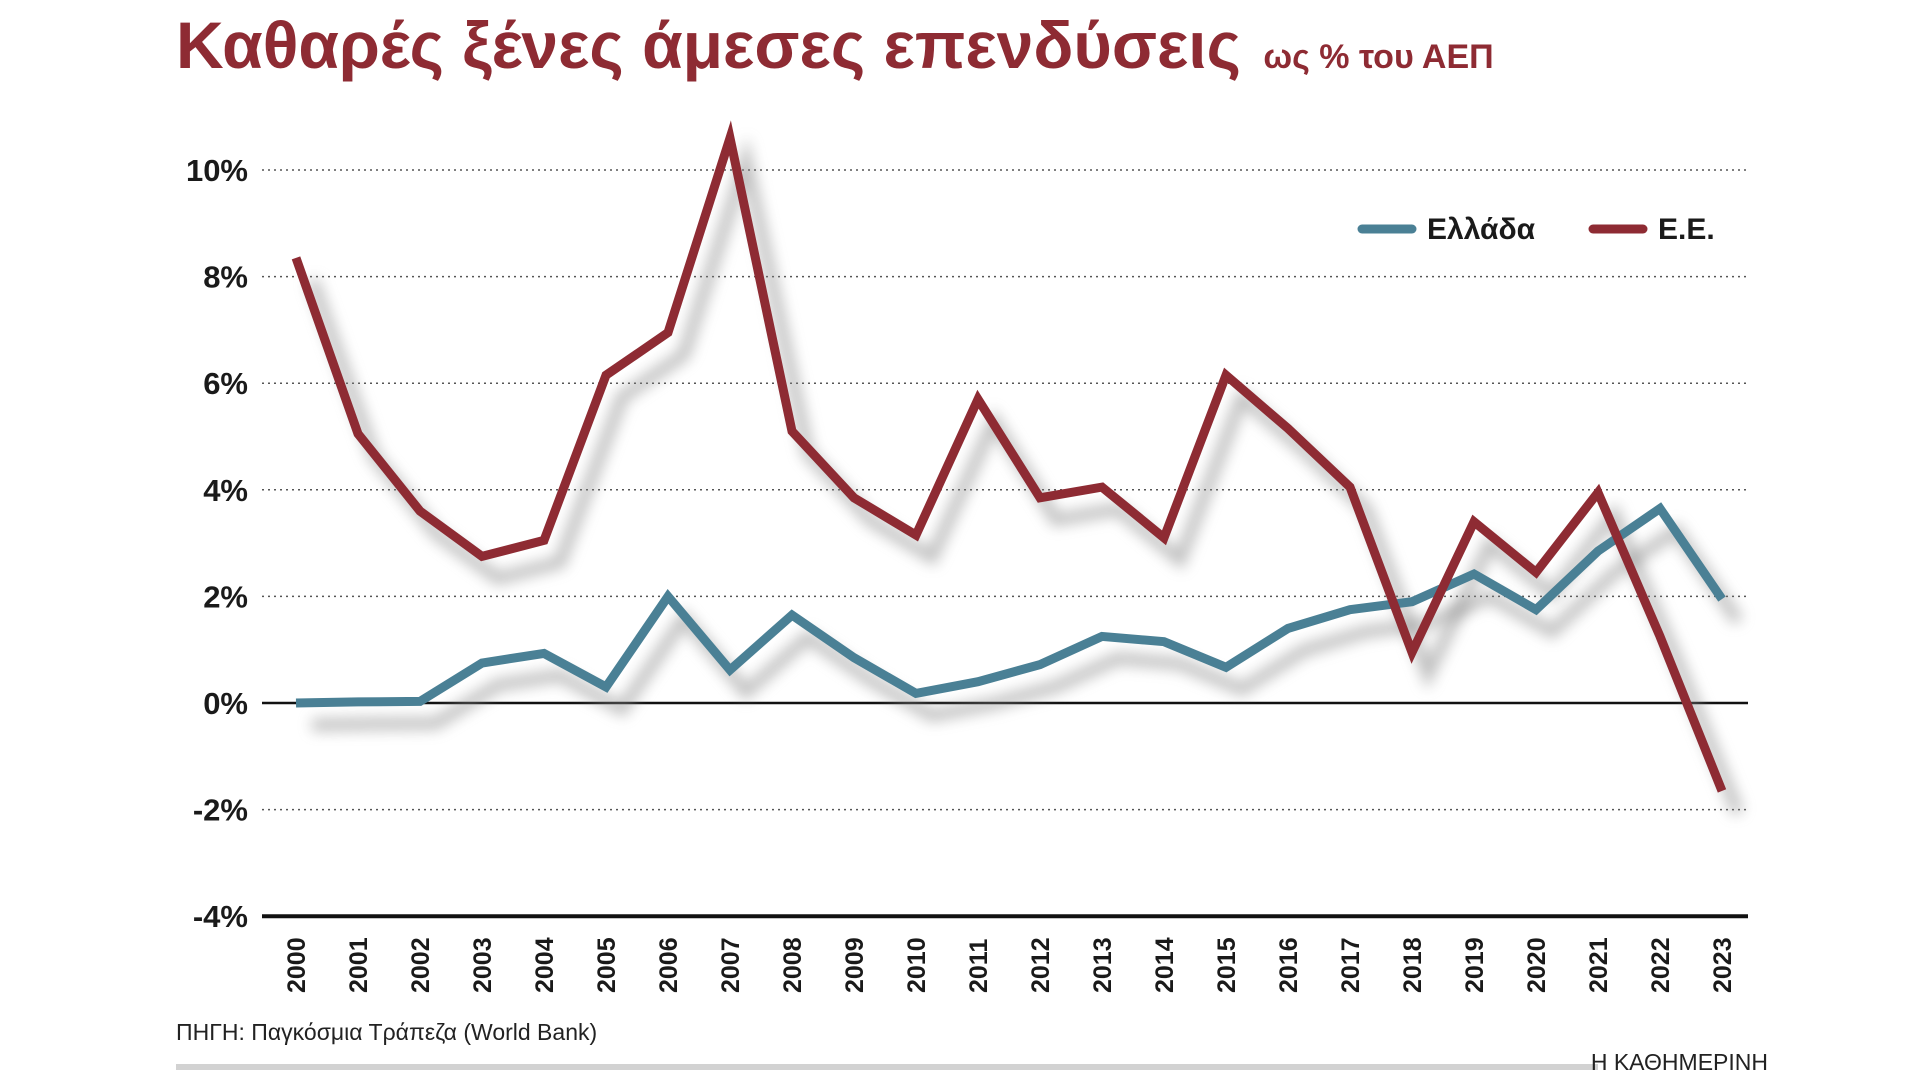 The width and height of the screenshot is (1920, 1080). I want to click on x-tick-label: 2020, so click(1537, 965).